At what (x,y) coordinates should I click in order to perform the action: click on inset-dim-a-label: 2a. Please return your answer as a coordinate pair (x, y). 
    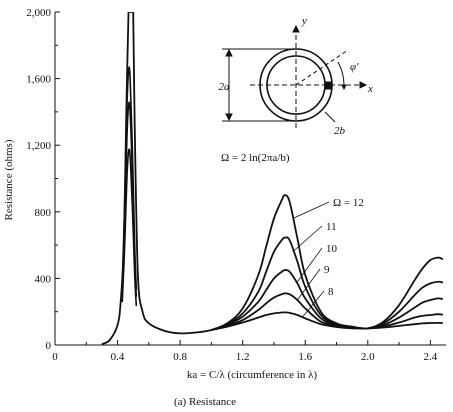
    Looking at the image, I should click on (225, 87).